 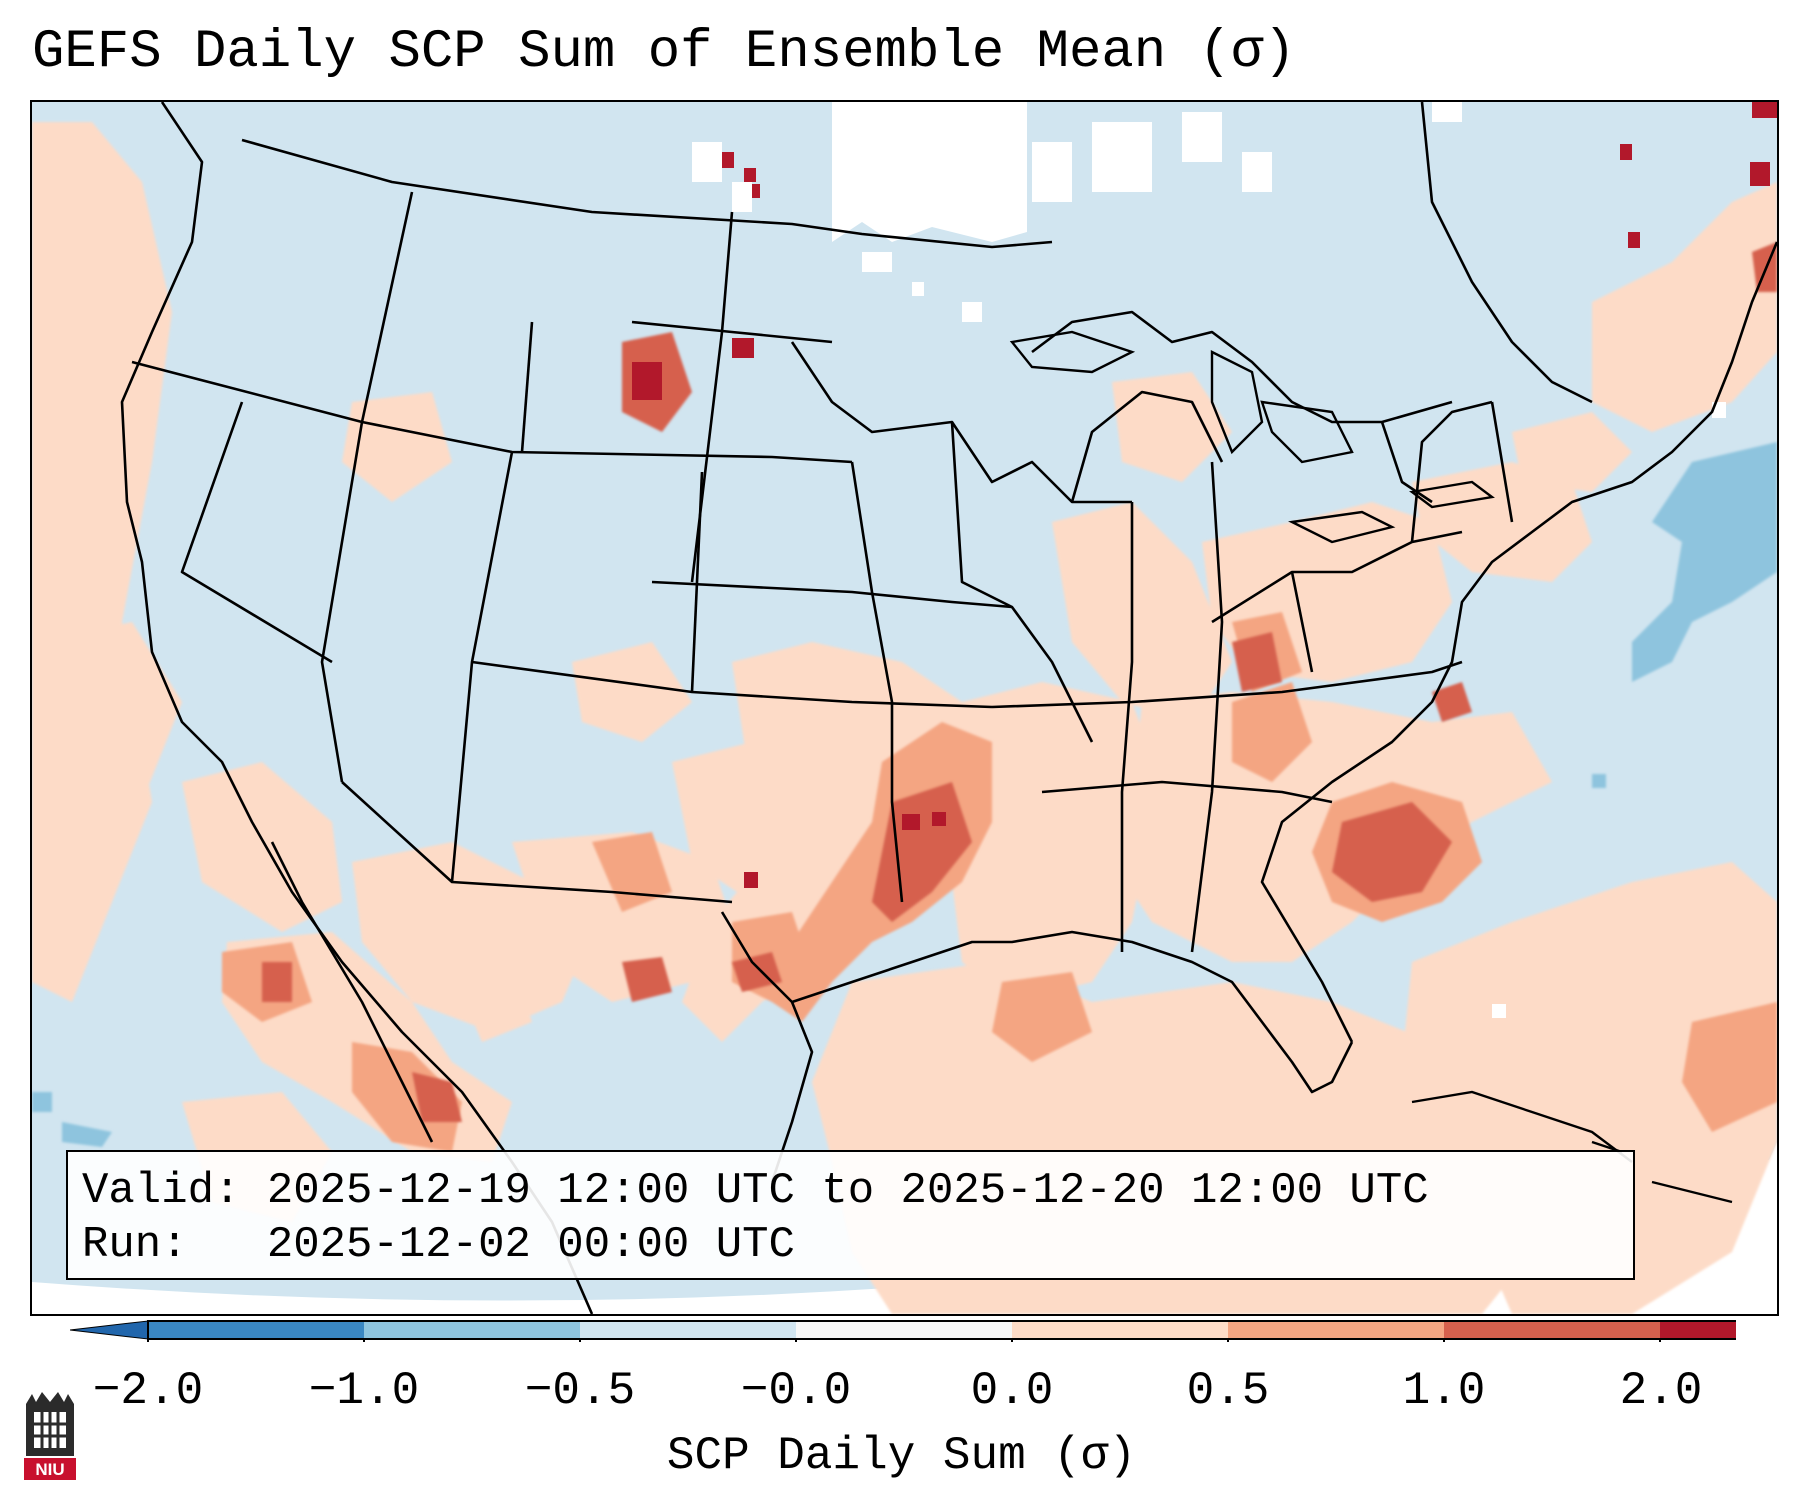 What do you see at coordinates (1704, 1228) in the screenshot?
I see `outside-projection-corner` at bounding box center [1704, 1228].